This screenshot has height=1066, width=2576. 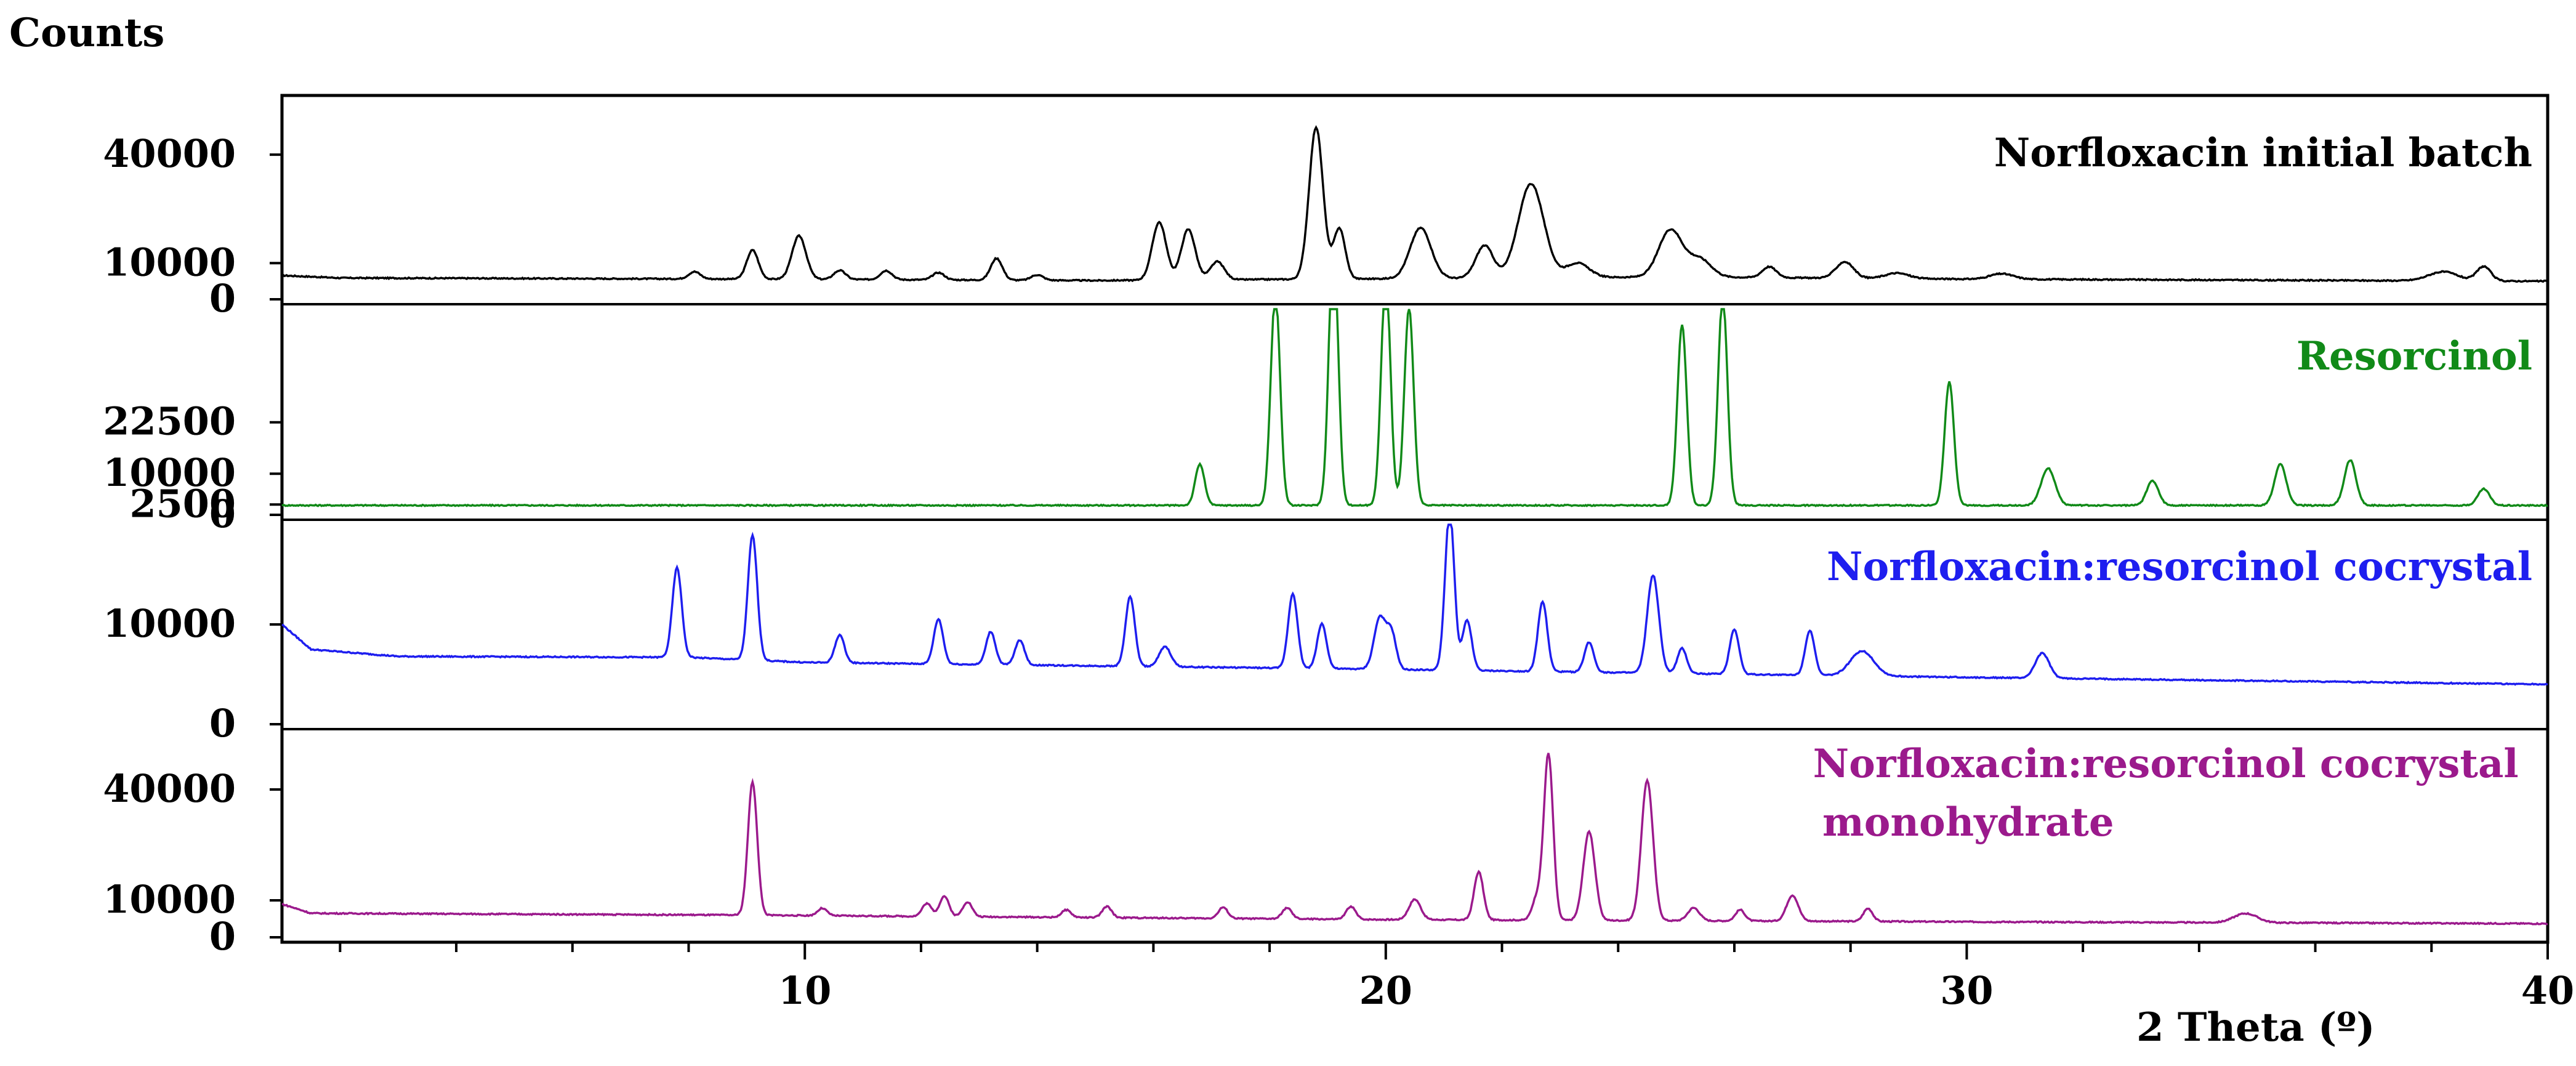 I want to click on y-tick-label: 2500, so click(x=182, y=503).